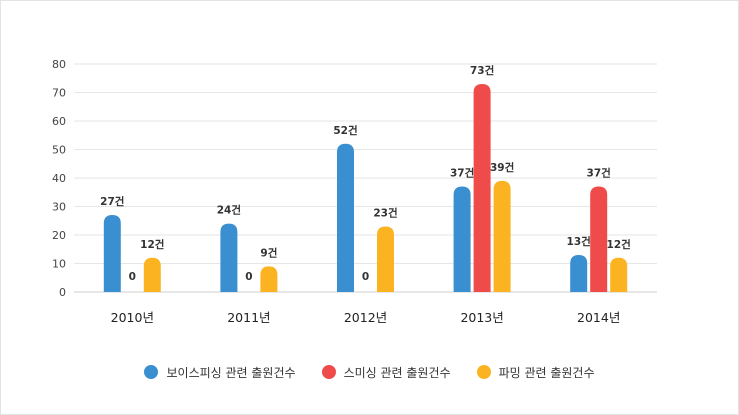 The height and width of the screenshot is (415, 739). I want to click on legend-item-smishing: 스미싱 관련 출원건수, so click(386, 372).